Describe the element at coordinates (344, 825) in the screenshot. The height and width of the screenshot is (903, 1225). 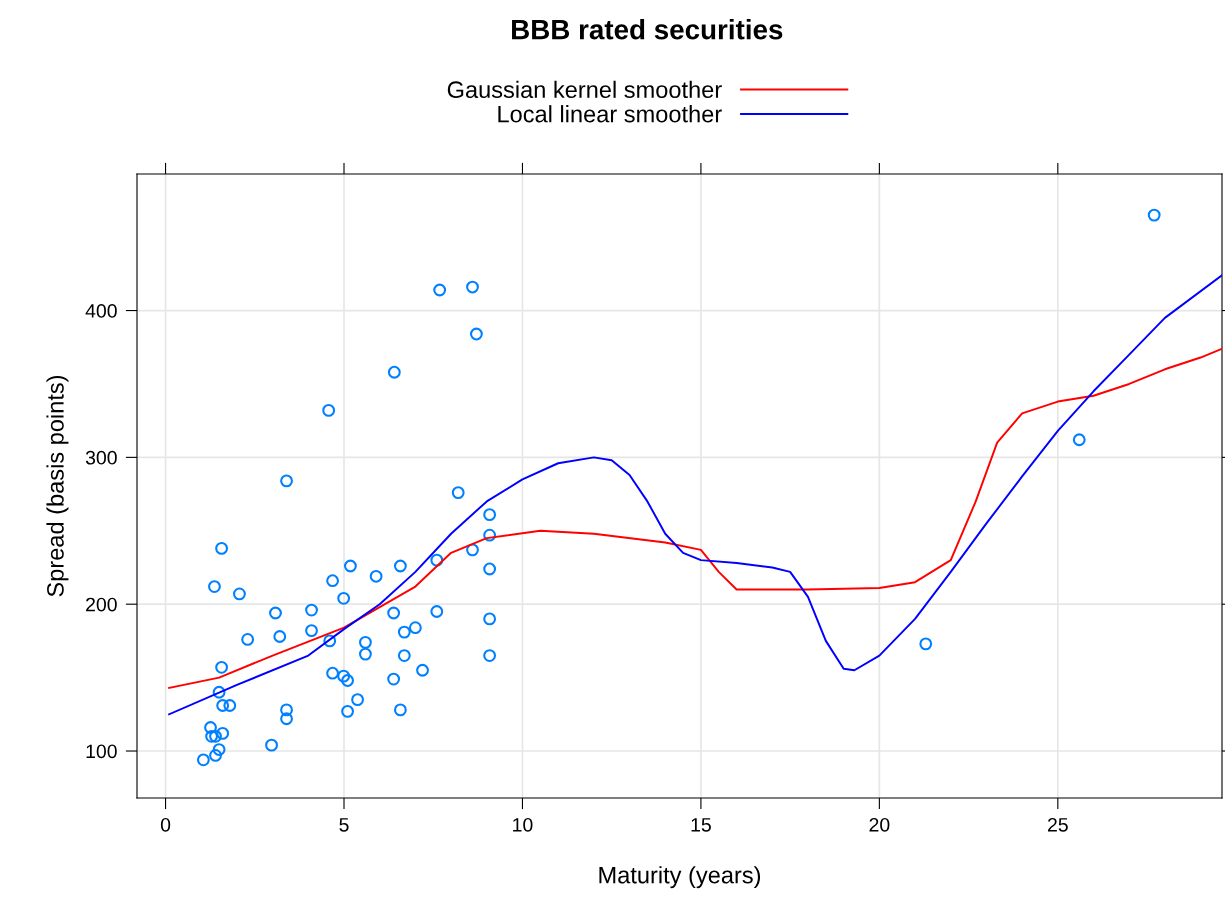
I see `x-tick-label: 5` at that location.